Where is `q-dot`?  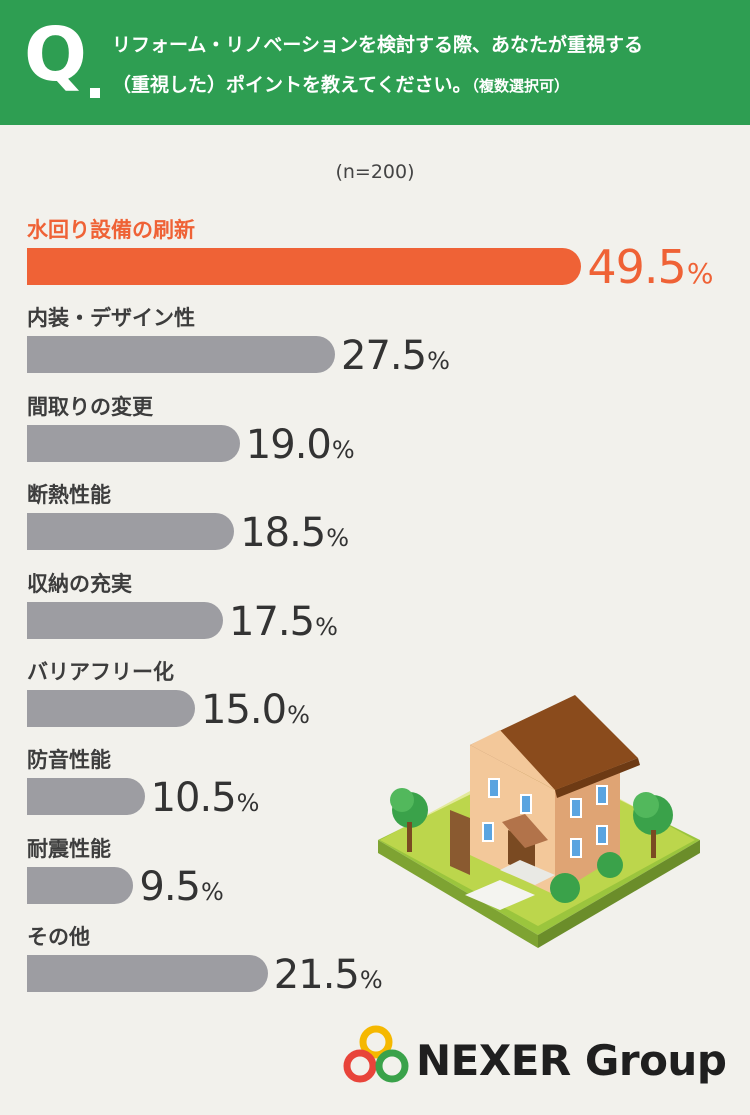 q-dot is located at coordinates (95, 93).